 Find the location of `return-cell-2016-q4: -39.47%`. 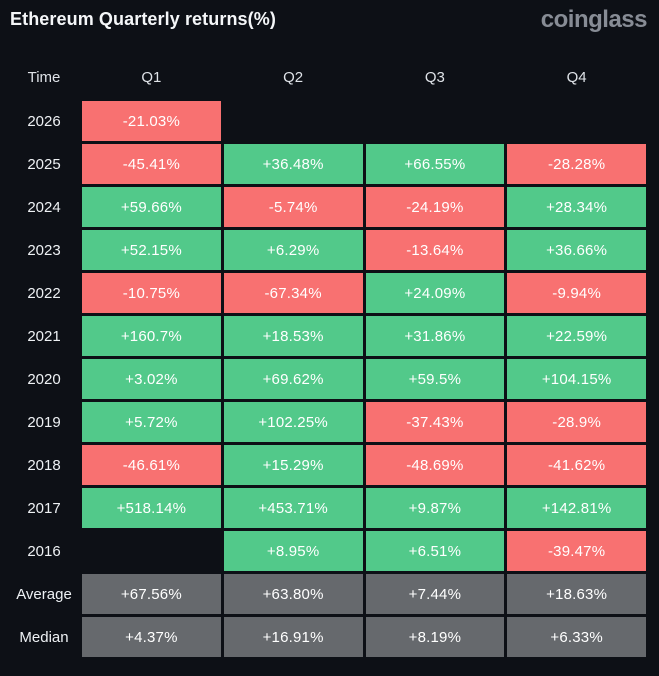

return-cell-2016-q4: -39.47% is located at coordinates (576, 551).